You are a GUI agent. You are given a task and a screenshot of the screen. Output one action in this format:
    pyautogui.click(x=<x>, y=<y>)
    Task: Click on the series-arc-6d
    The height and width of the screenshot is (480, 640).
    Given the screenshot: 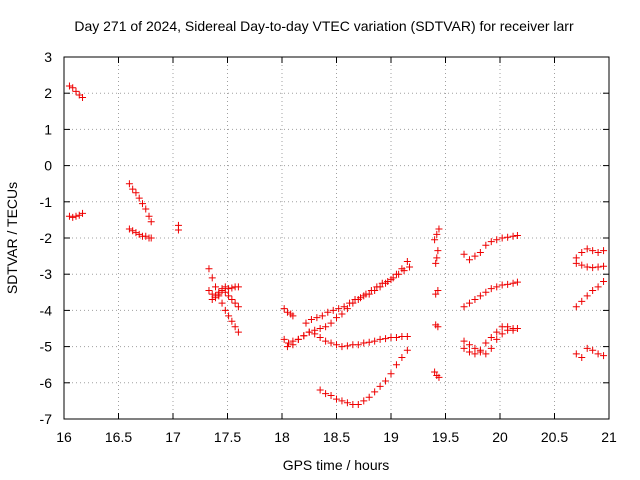 What is the action you would take?
    pyautogui.click(x=437, y=326)
    